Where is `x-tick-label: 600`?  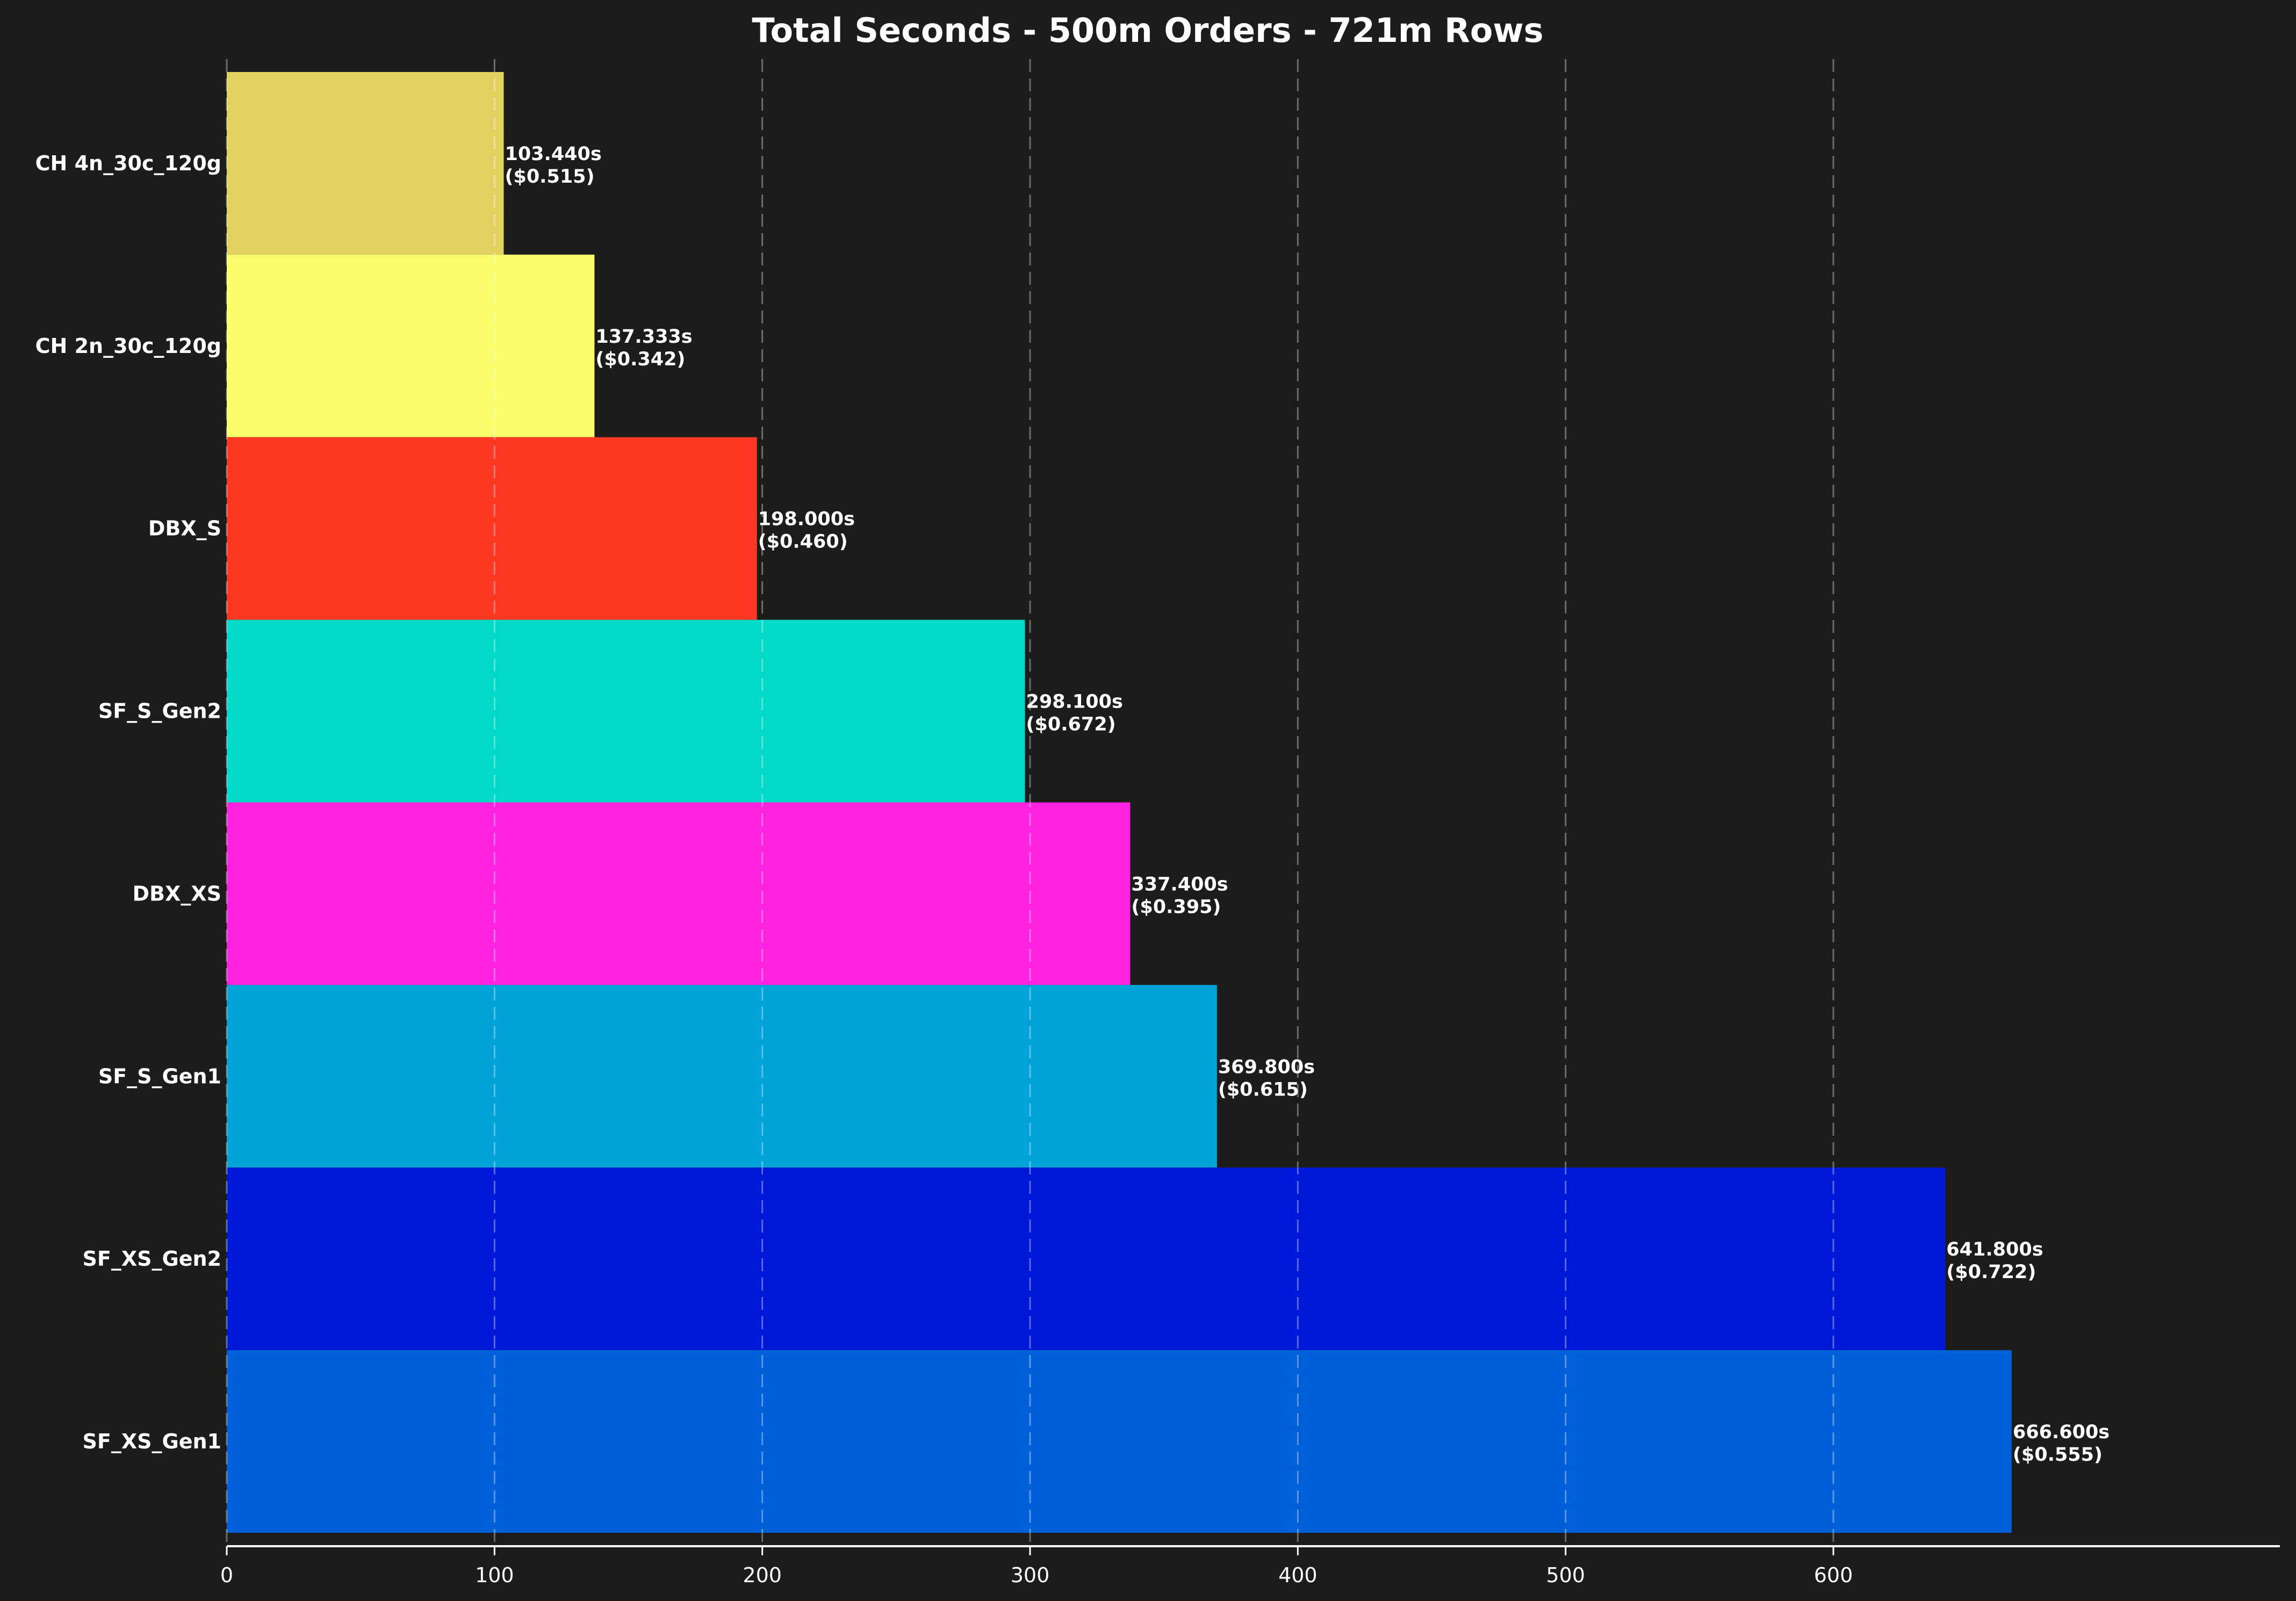
x-tick-label: 600 is located at coordinates (1833, 1575).